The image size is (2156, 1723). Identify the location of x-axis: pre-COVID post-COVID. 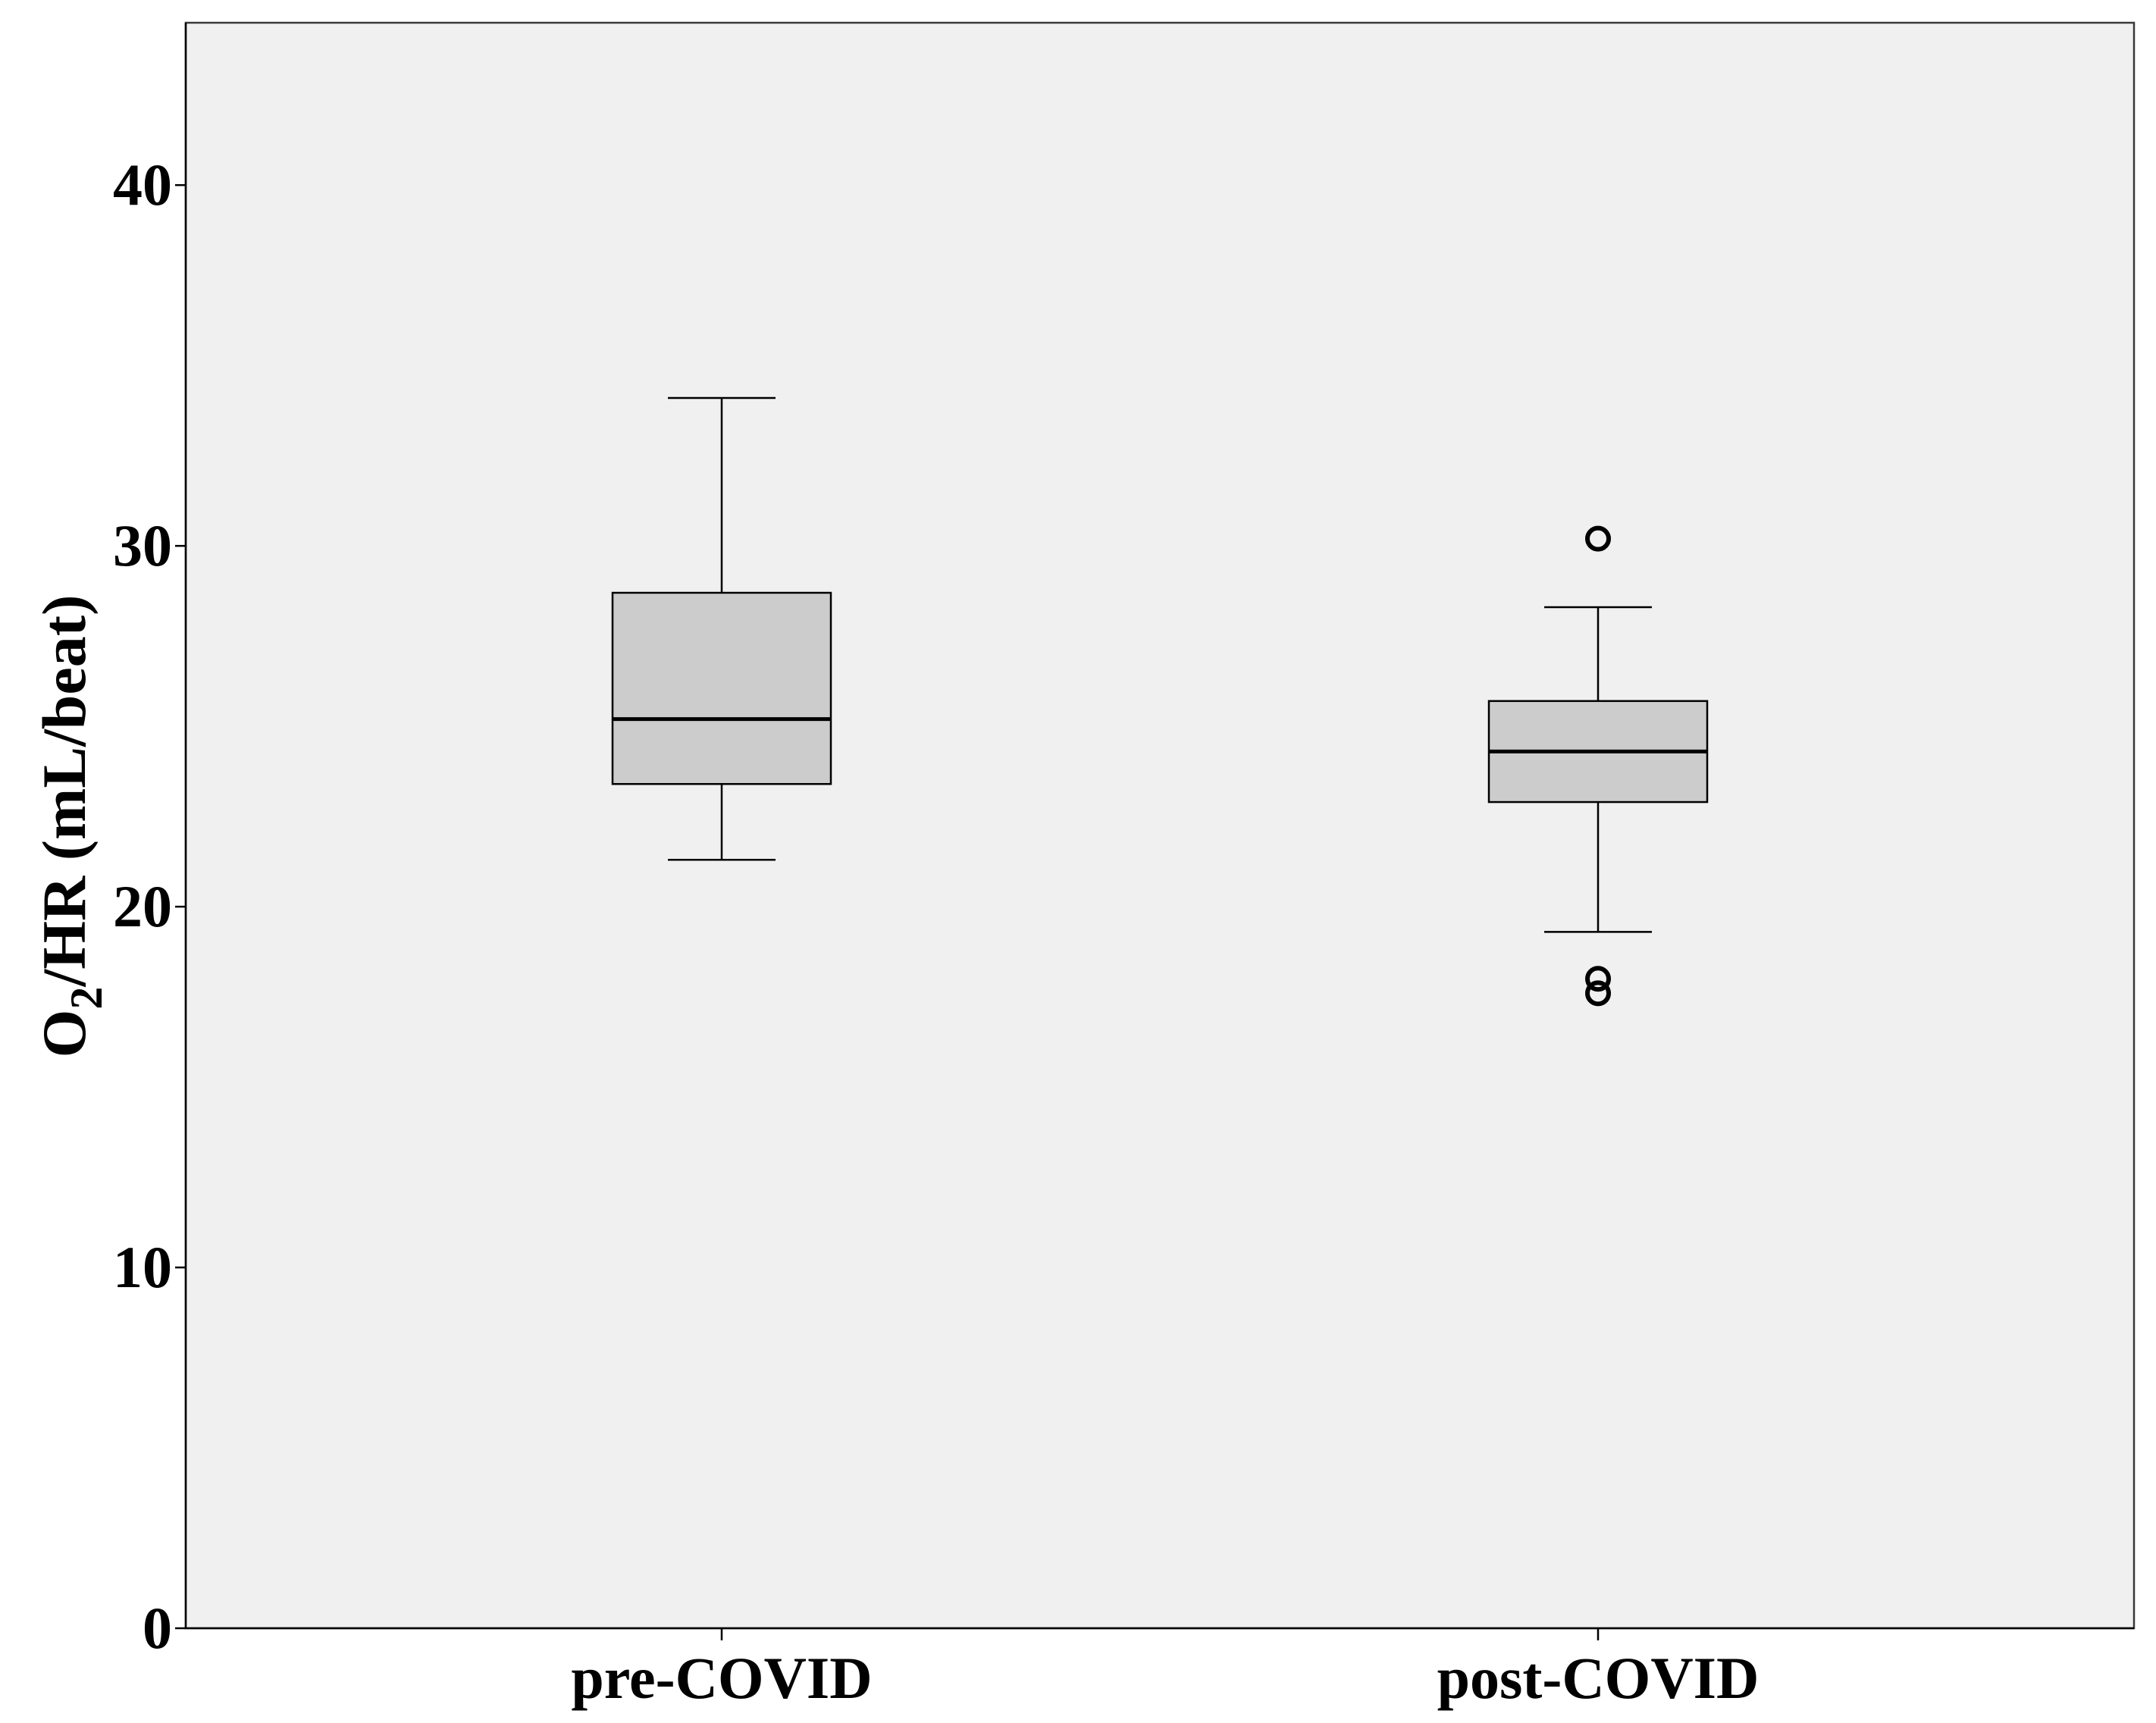
(1160, 1669).